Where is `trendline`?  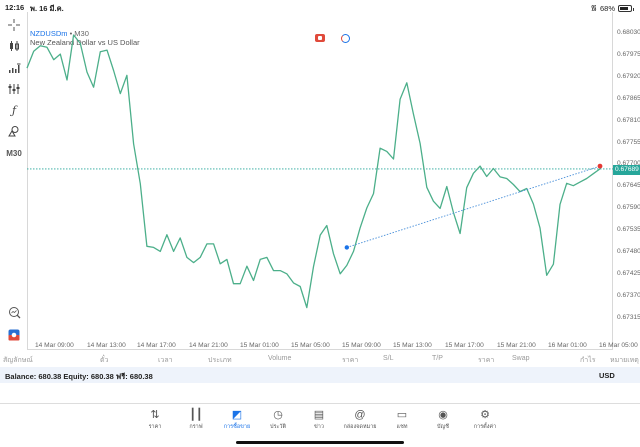
trendline is located at coordinates (473, 206).